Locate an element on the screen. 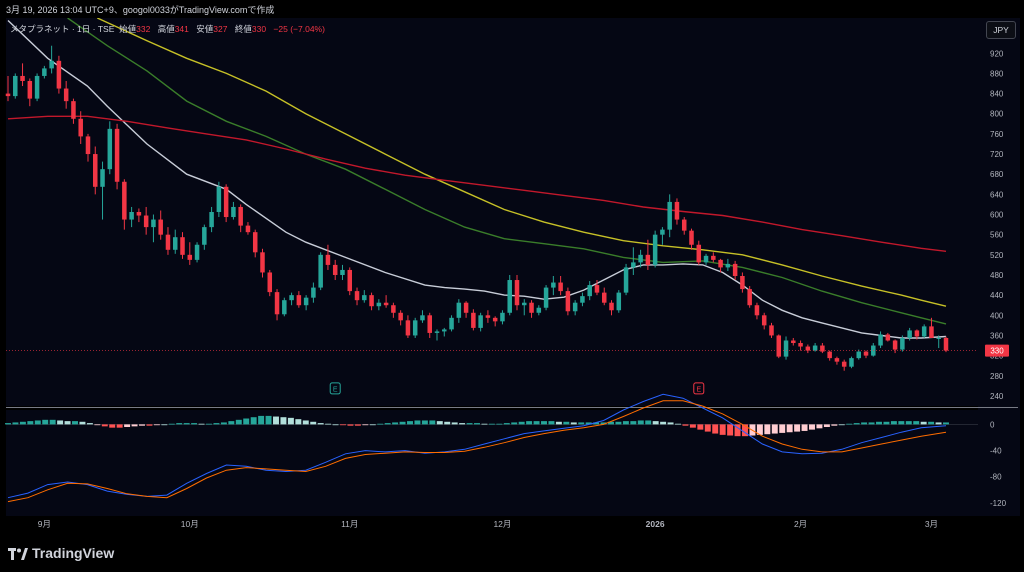 The height and width of the screenshot is (572, 1024). price-tick-label: 840 is located at coordinates (997, 94).